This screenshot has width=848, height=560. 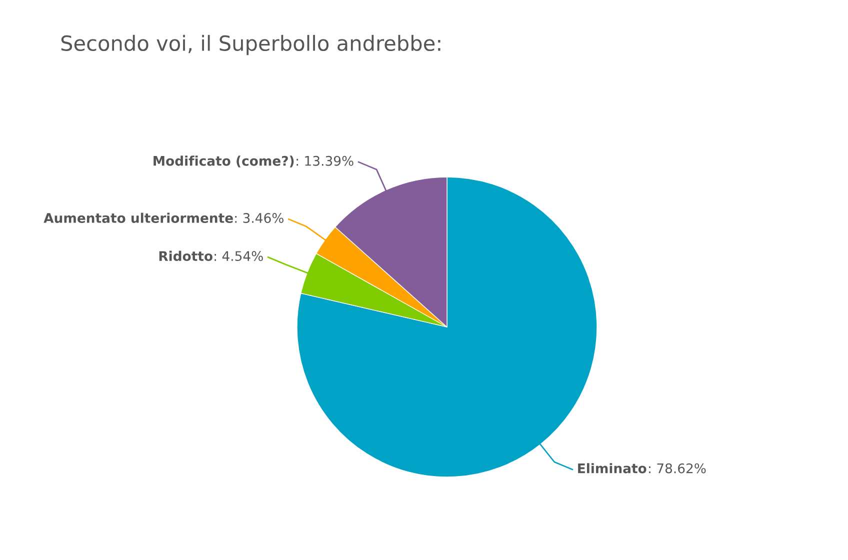 What do you see at coordinates (224, 162) in the screenshot?
I see `slice-label: Modificato (come?)` at bounding box center [224, 162].